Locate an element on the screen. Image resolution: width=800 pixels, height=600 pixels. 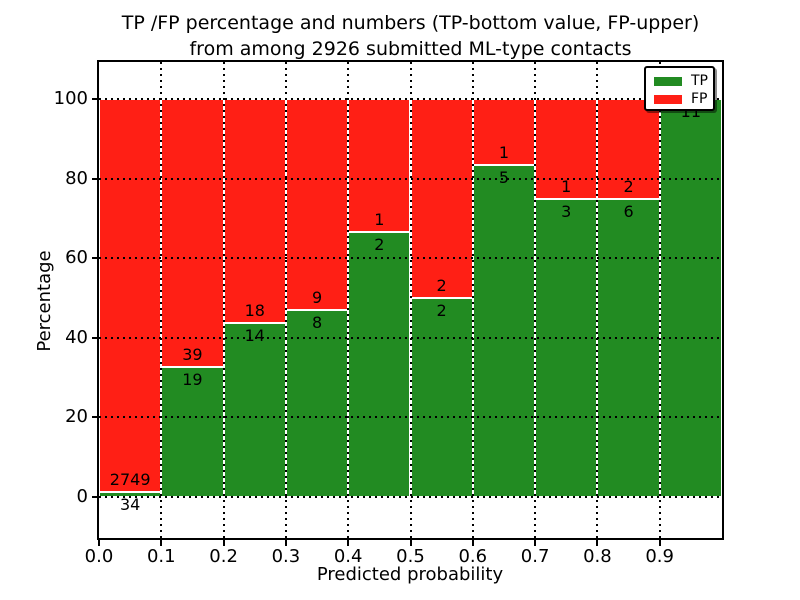
fp-count-label: 9 is located at coordinates (317, 297).